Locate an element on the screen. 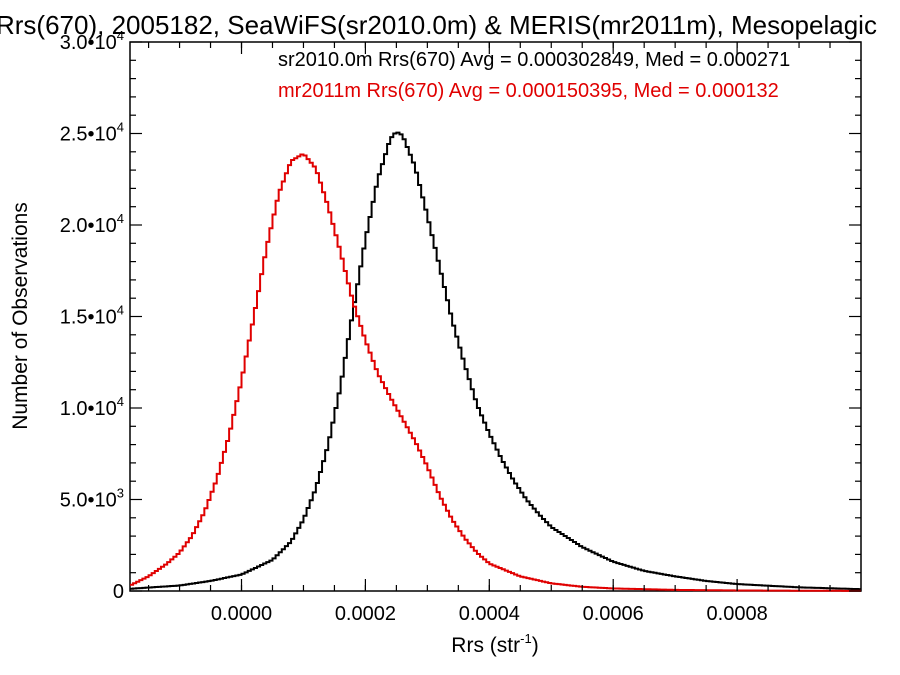 The width and height of the screenshot is (900, 675). y-tick-label: 5.0•103 is located at coordinates (92, 499).